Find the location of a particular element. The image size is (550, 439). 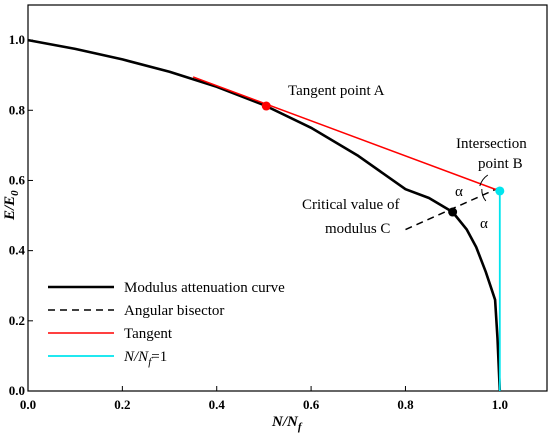

y-tick-label: 0.8 is located at coordinates (17, 109).